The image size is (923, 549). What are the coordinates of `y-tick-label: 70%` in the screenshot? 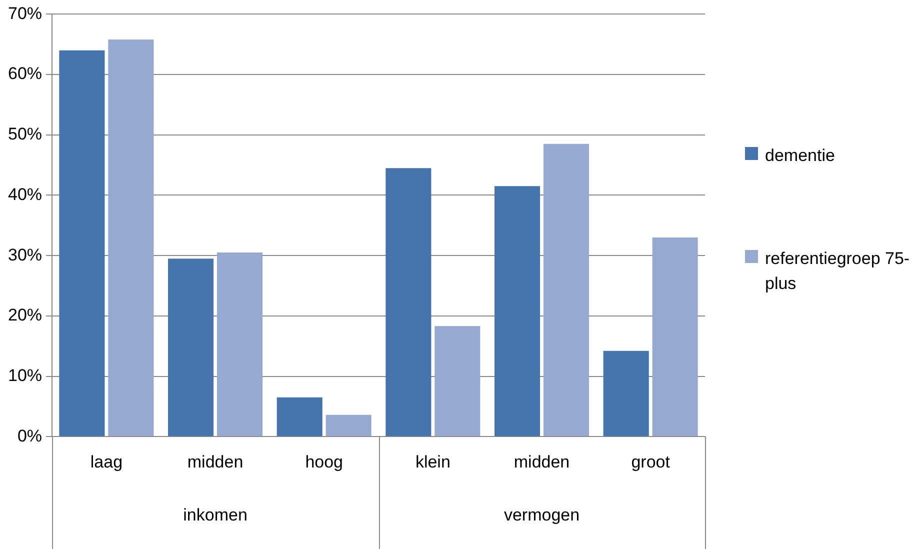 It's located at (25, 13).